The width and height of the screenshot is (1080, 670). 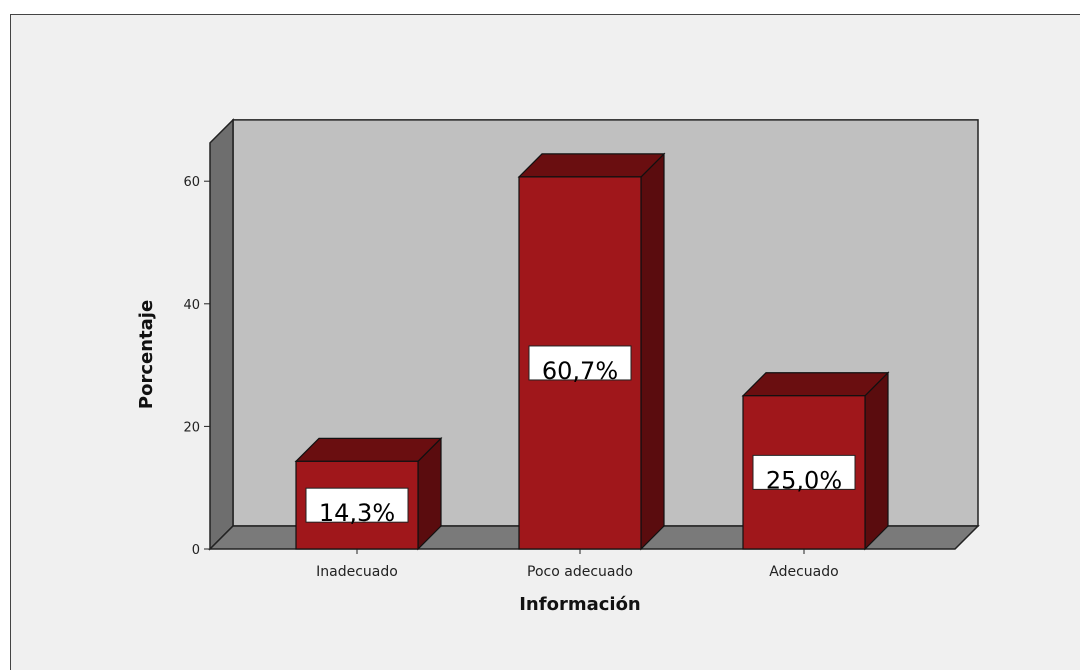 What do you see at coordinates (357, 513) in the screenshot?
I see `data-label: 14,3%` at bounding box center [357, 513].